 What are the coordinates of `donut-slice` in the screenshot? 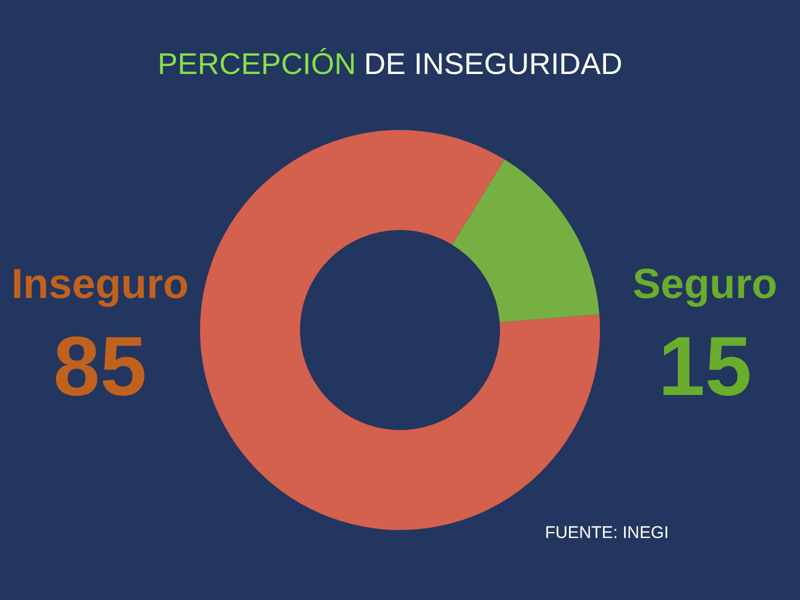 It's located at (526, 240).